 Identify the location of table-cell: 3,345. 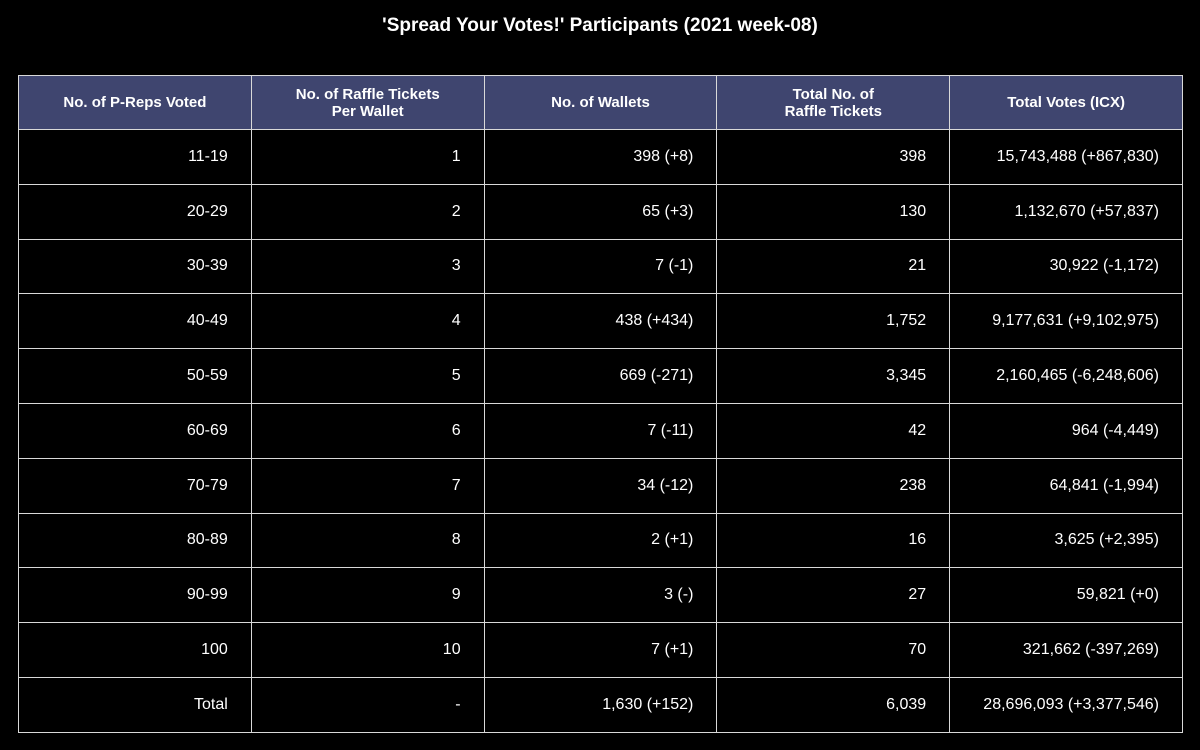
(833, 376).